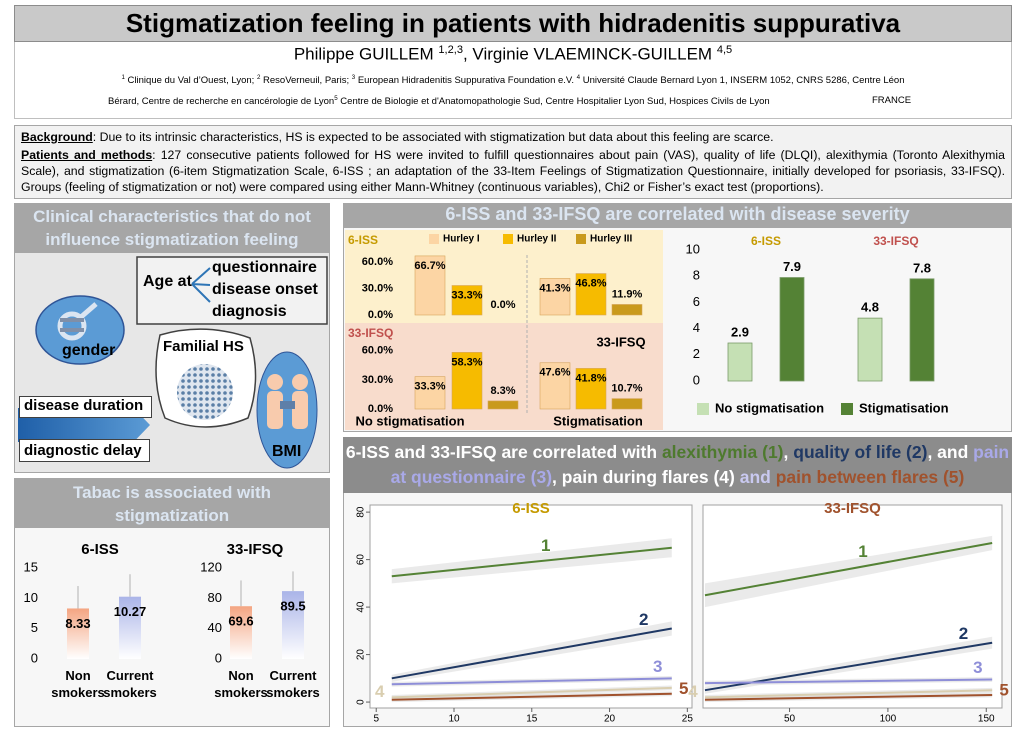  I want to click on superscript: 1,2,3, so click(450, 50).